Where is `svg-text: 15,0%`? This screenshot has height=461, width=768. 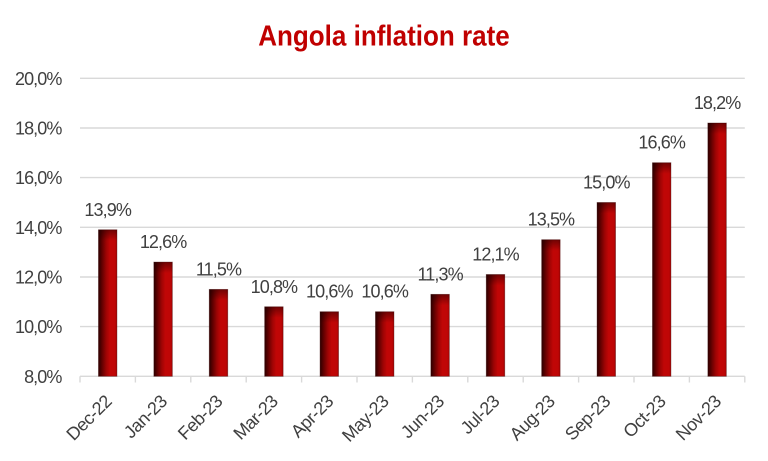 svg-text: 15,0% is located at coordinates (606, 183).